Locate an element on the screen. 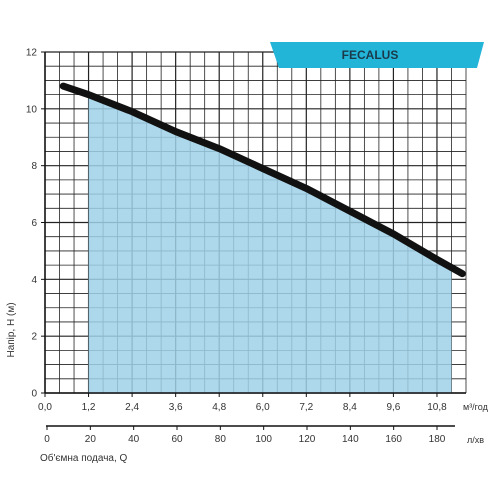  x-tick-label: 10,8 is located at coordinates (437, 407).